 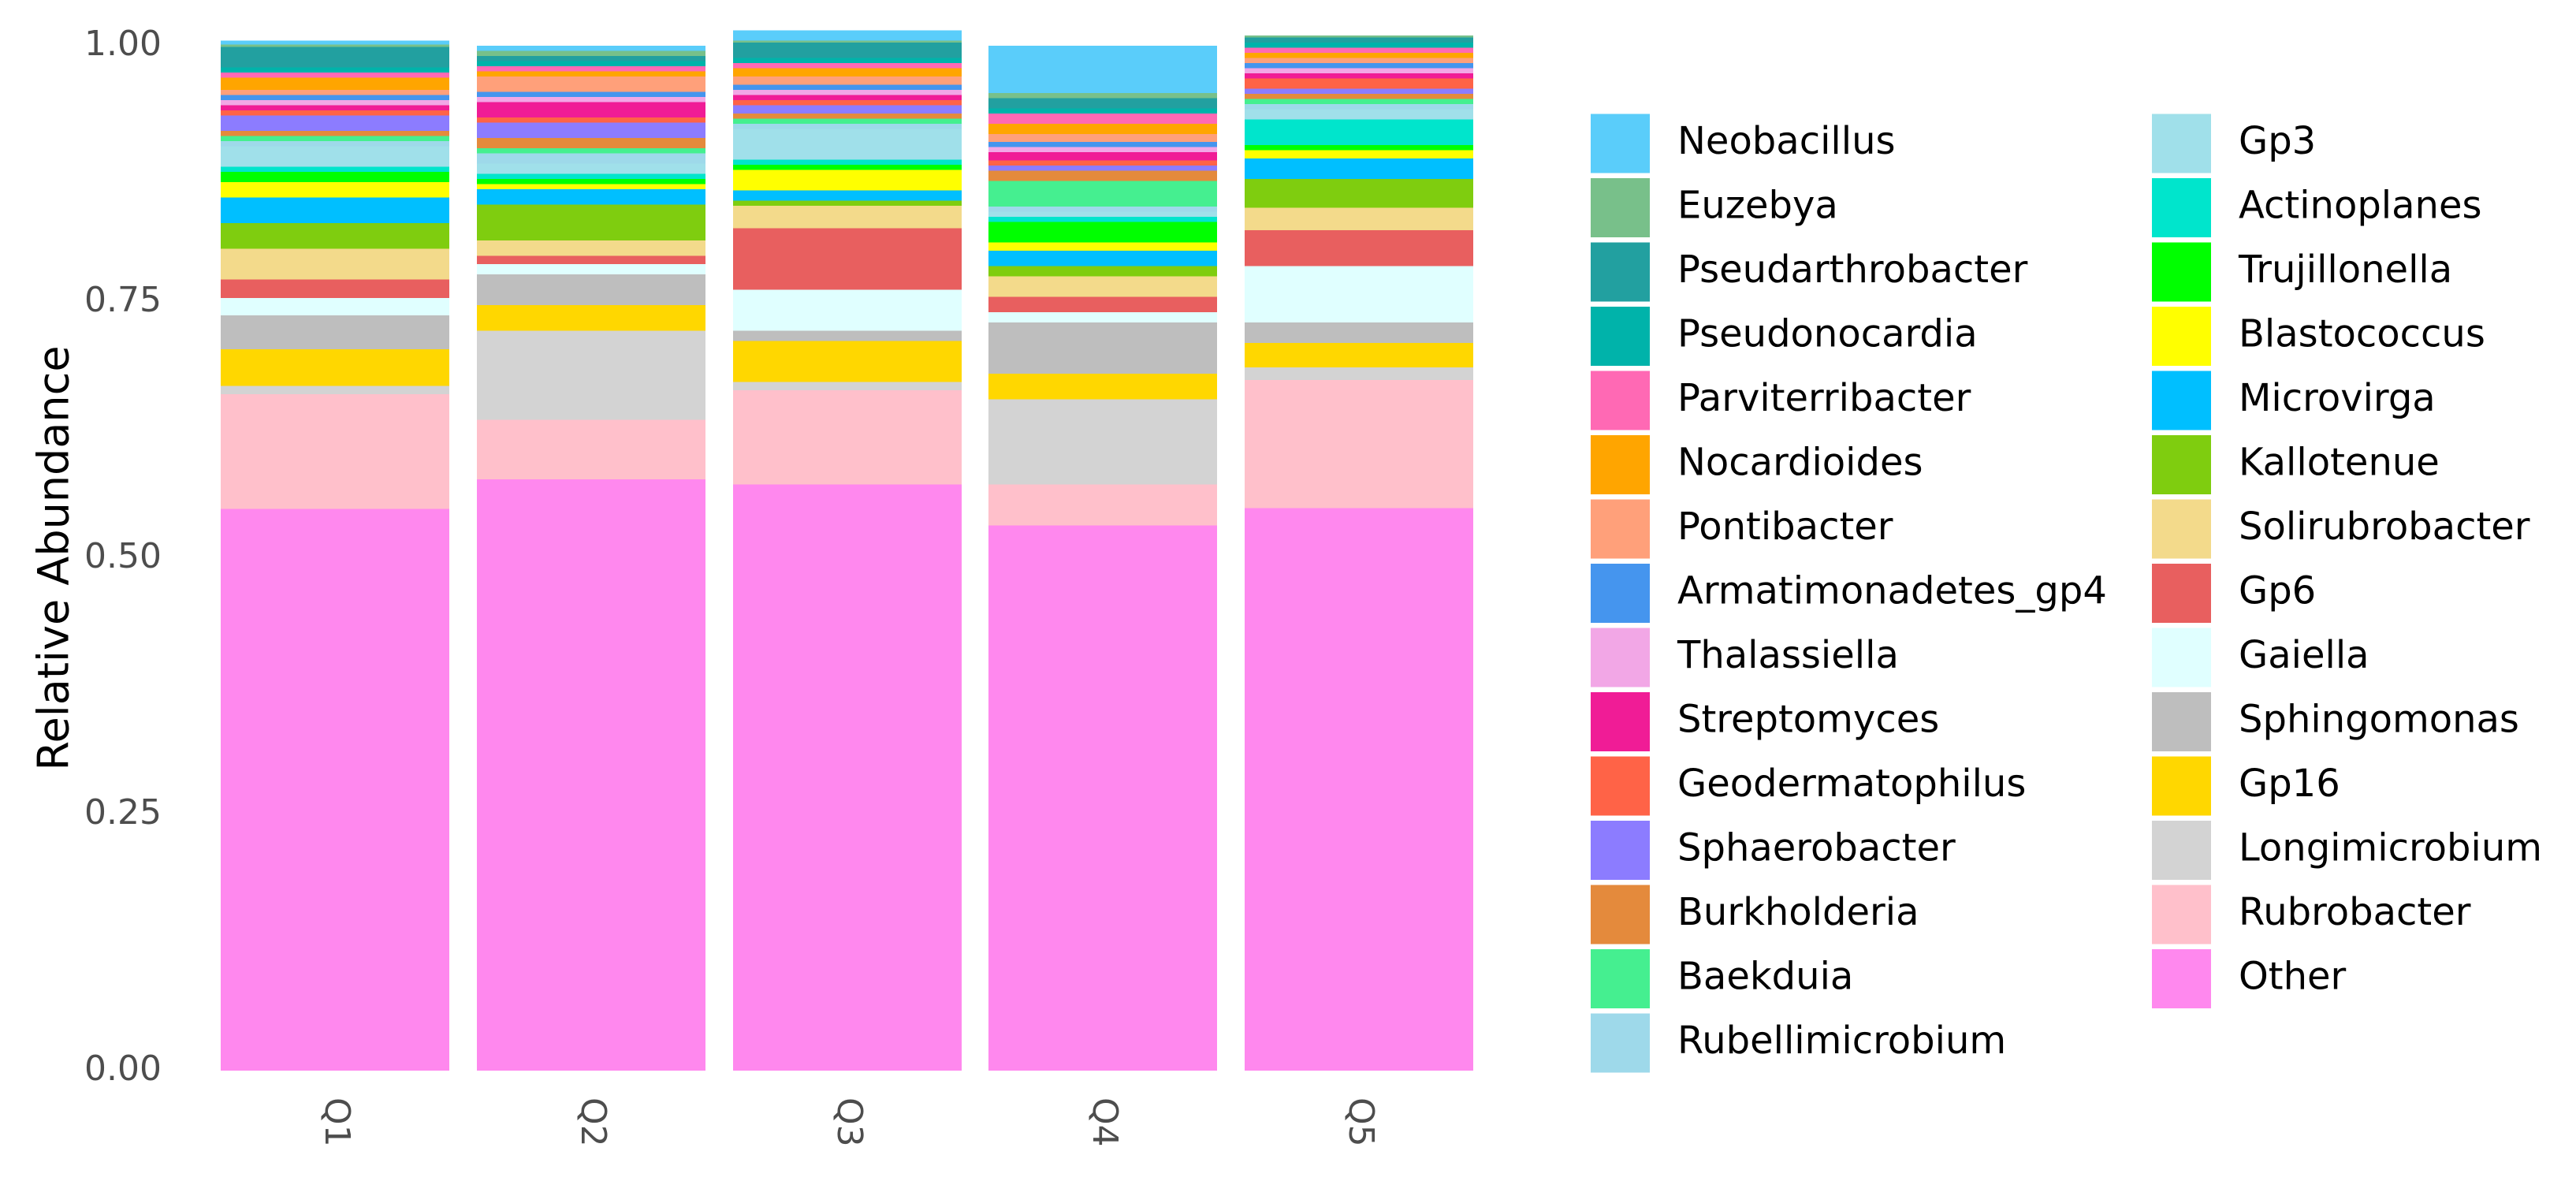 I want to click on bar-segment-top-fill, so click(x=1102, y=68).